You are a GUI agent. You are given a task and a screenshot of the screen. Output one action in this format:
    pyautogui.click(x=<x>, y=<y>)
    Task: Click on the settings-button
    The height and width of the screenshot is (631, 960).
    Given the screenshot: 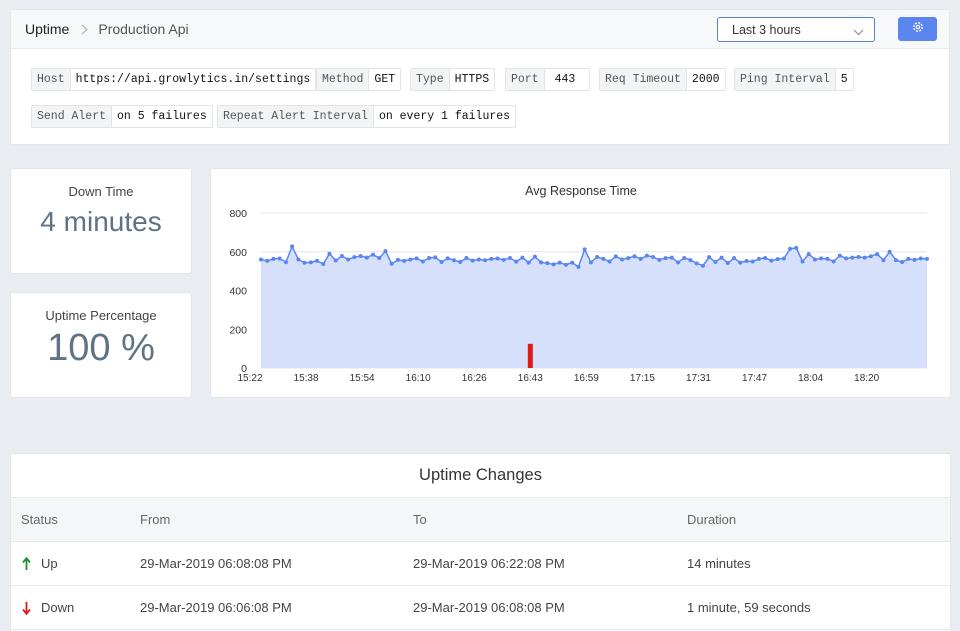 What is the action you would take?
    pyautogui.click(x=917, y=29)
    